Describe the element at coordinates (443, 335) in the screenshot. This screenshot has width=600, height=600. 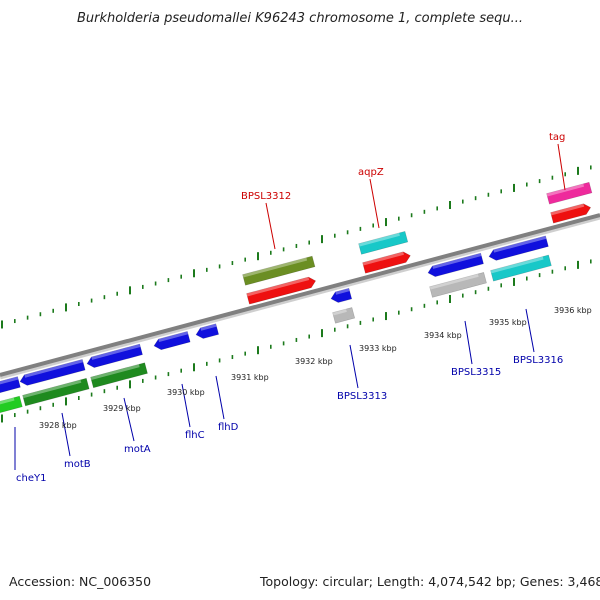
I see `kbp-label: 3934 kbp` at that location.